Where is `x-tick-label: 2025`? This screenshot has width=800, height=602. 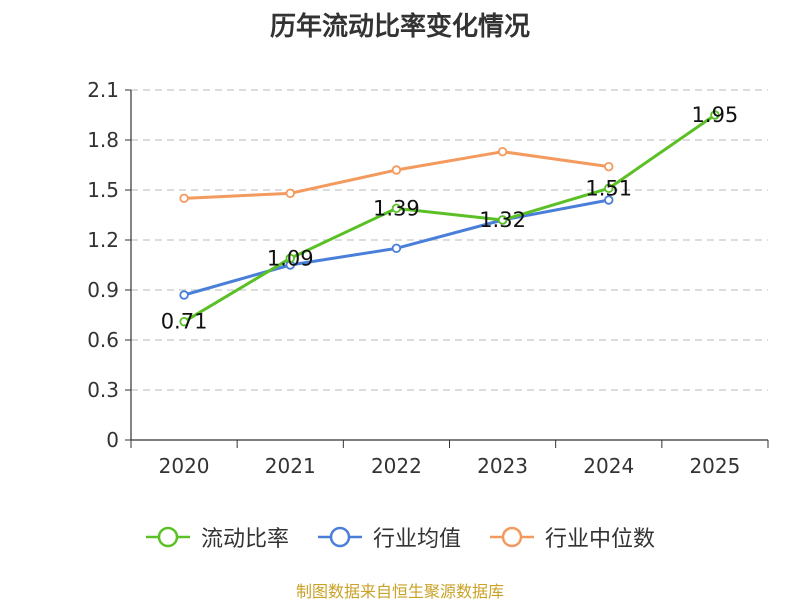
x-tick-label: 2025 is located at coordinates (714, 466).